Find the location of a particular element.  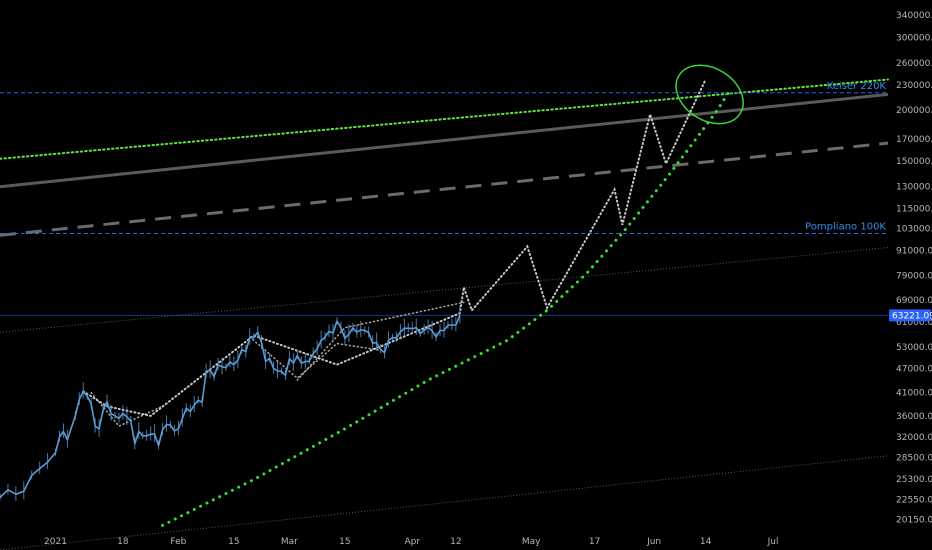

x-tick-label: Jul is located at coordinates (773, 542).